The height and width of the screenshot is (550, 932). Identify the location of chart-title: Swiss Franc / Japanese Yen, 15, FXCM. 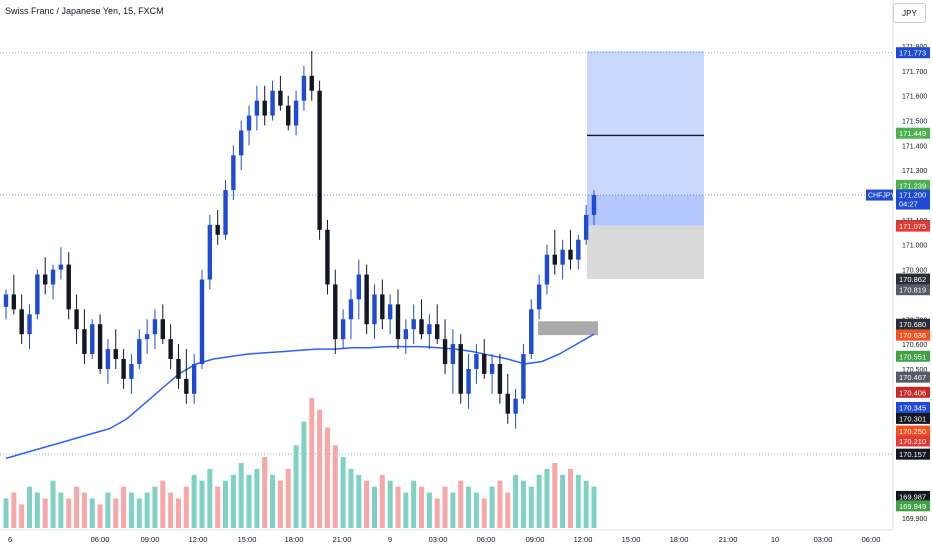
(84, 11).